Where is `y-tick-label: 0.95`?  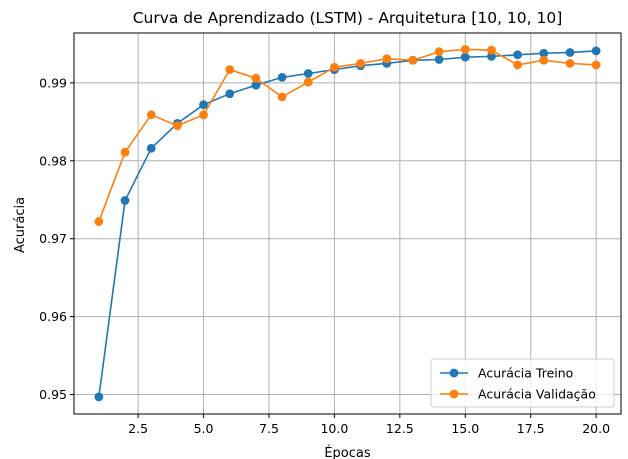
y-tick-label: 0.95 is located at coordinates (53, 394).